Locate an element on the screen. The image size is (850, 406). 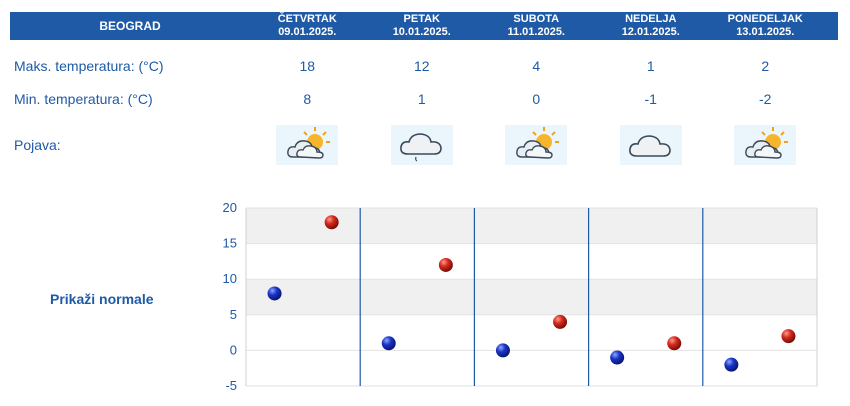
weather-label: Pojava: is located at coordinates (37, 145).